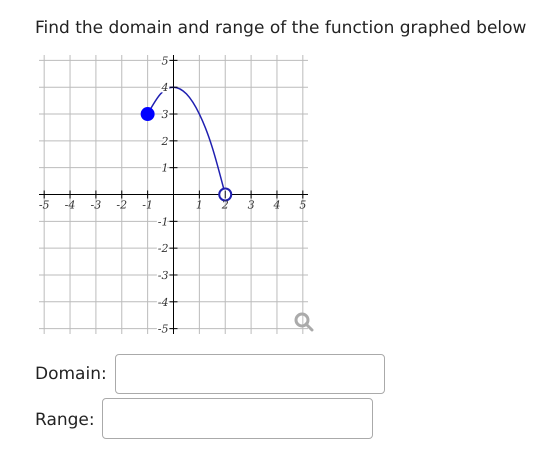 This screenshot has height=451, width=547. I want to click on y-tick-label: -2, so click(163, 249).